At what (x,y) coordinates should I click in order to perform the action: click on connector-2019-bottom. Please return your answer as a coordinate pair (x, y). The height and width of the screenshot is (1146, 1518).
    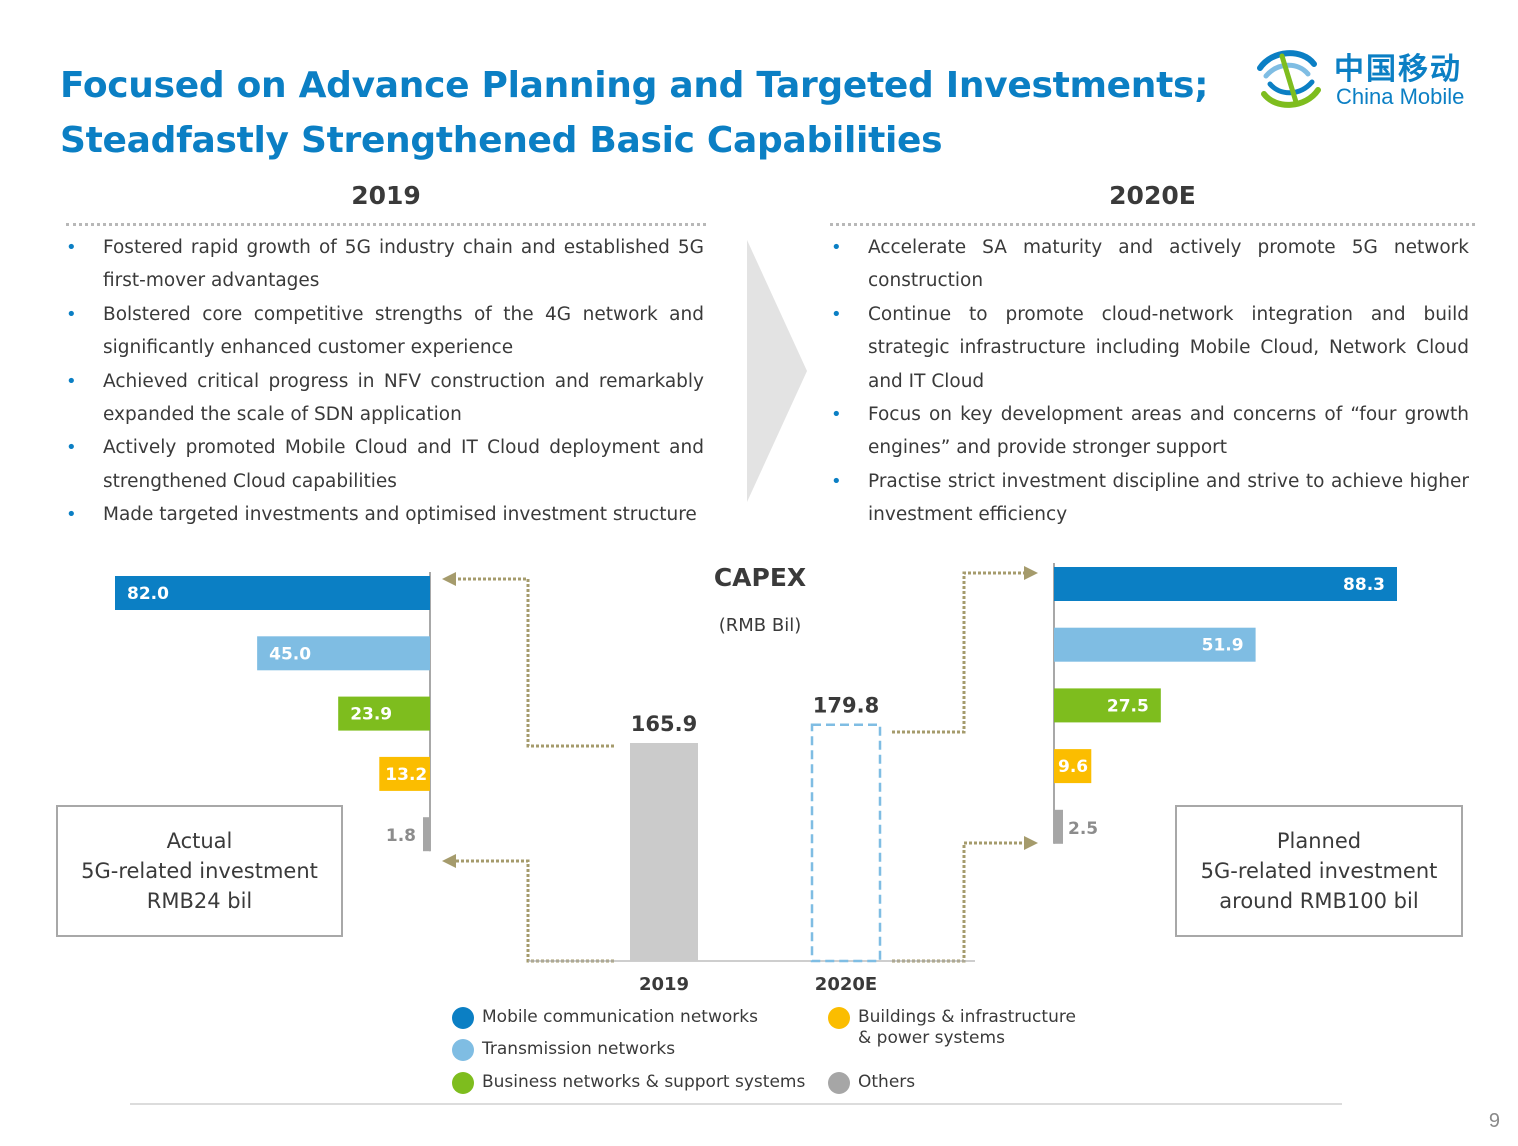
    Looking at the image, I should click on (535, 911).